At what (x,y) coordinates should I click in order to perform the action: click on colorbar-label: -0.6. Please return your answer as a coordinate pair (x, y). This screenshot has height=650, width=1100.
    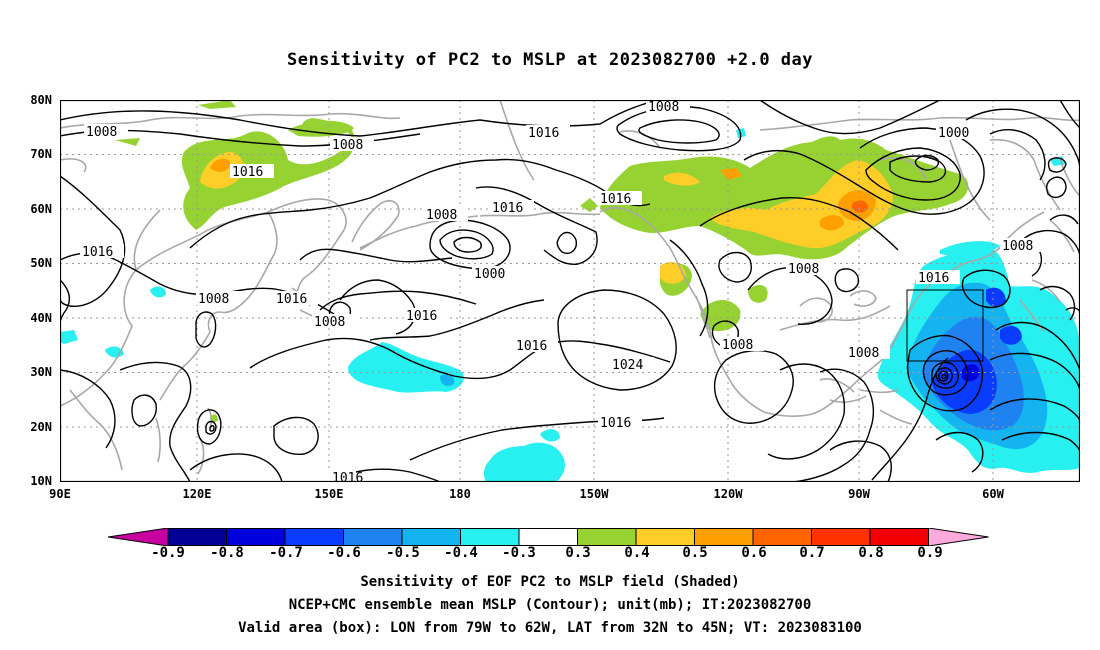
    Looking at the image, I should click on (344, 553).